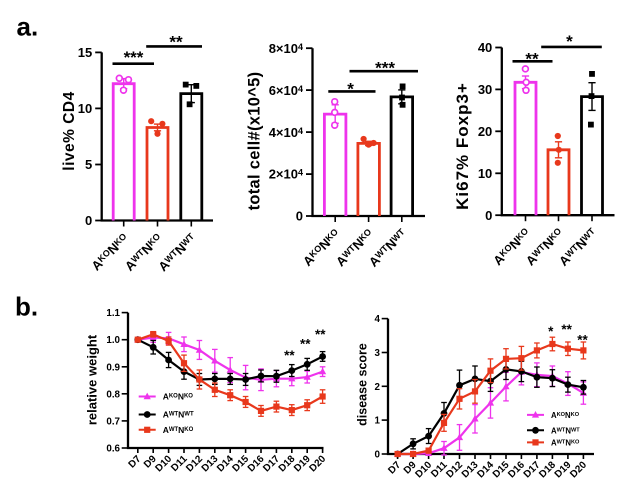  I want to click on svg-text: 2, so click(378, 387).